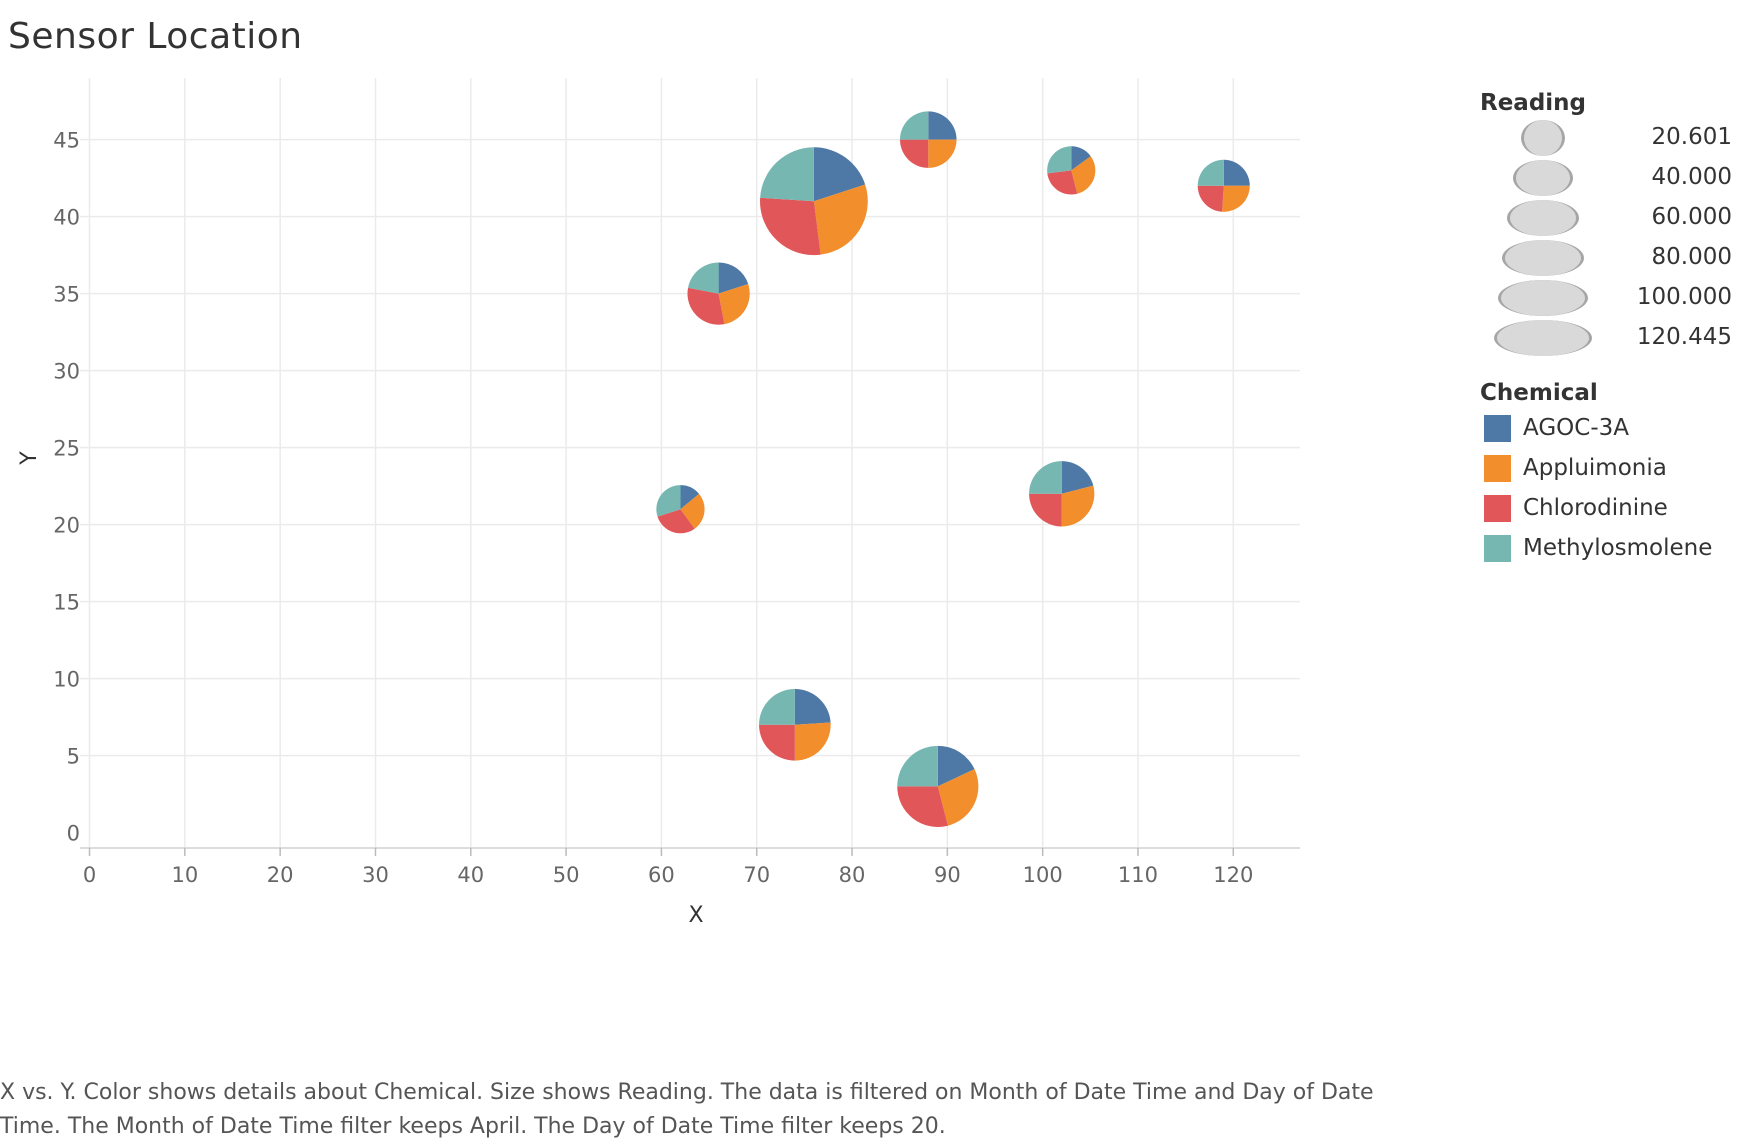  I want to click on color-legend-item: Methylosmolene, so click(1615, 548).